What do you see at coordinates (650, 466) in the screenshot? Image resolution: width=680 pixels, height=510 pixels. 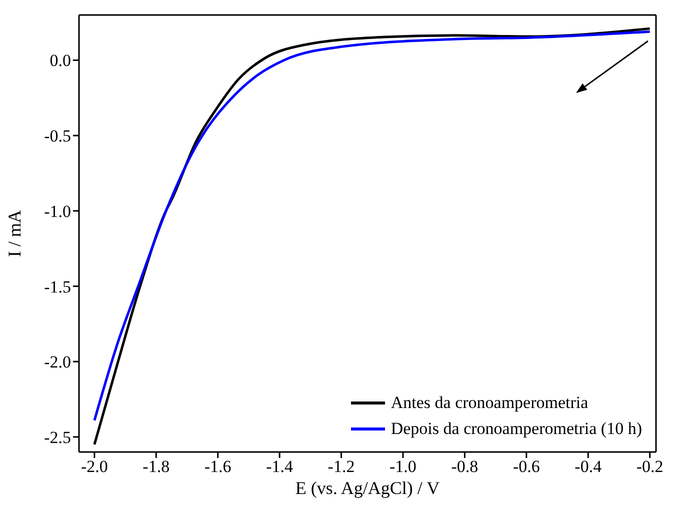 I see `x-tick-label: -0.2` at bounding box center [650, 466].